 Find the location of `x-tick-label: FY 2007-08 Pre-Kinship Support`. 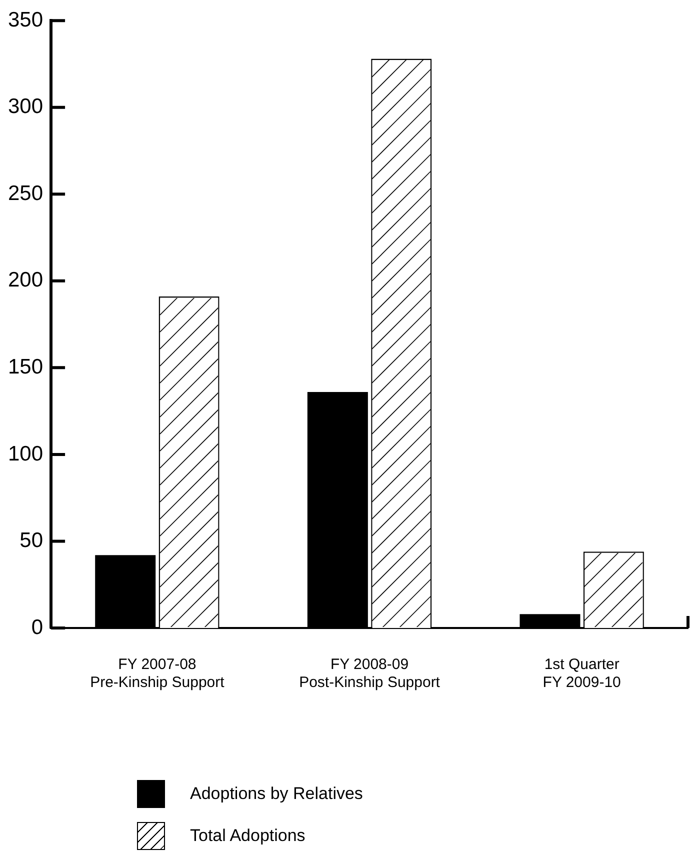

x-tick-label: FY 2007-08 Pre-Kinship Support is located at coordinates (158, 674).